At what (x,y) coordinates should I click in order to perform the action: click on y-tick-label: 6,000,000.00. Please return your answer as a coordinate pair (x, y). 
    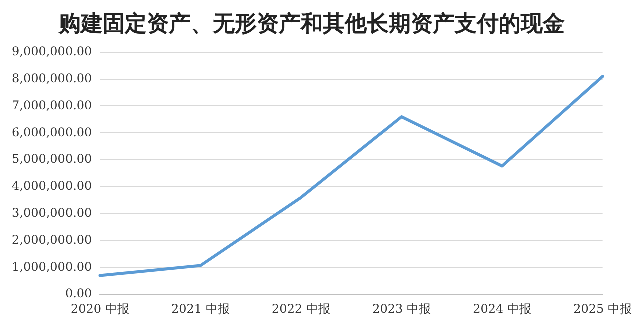
    Looking at the image, I should click on (52, 132).